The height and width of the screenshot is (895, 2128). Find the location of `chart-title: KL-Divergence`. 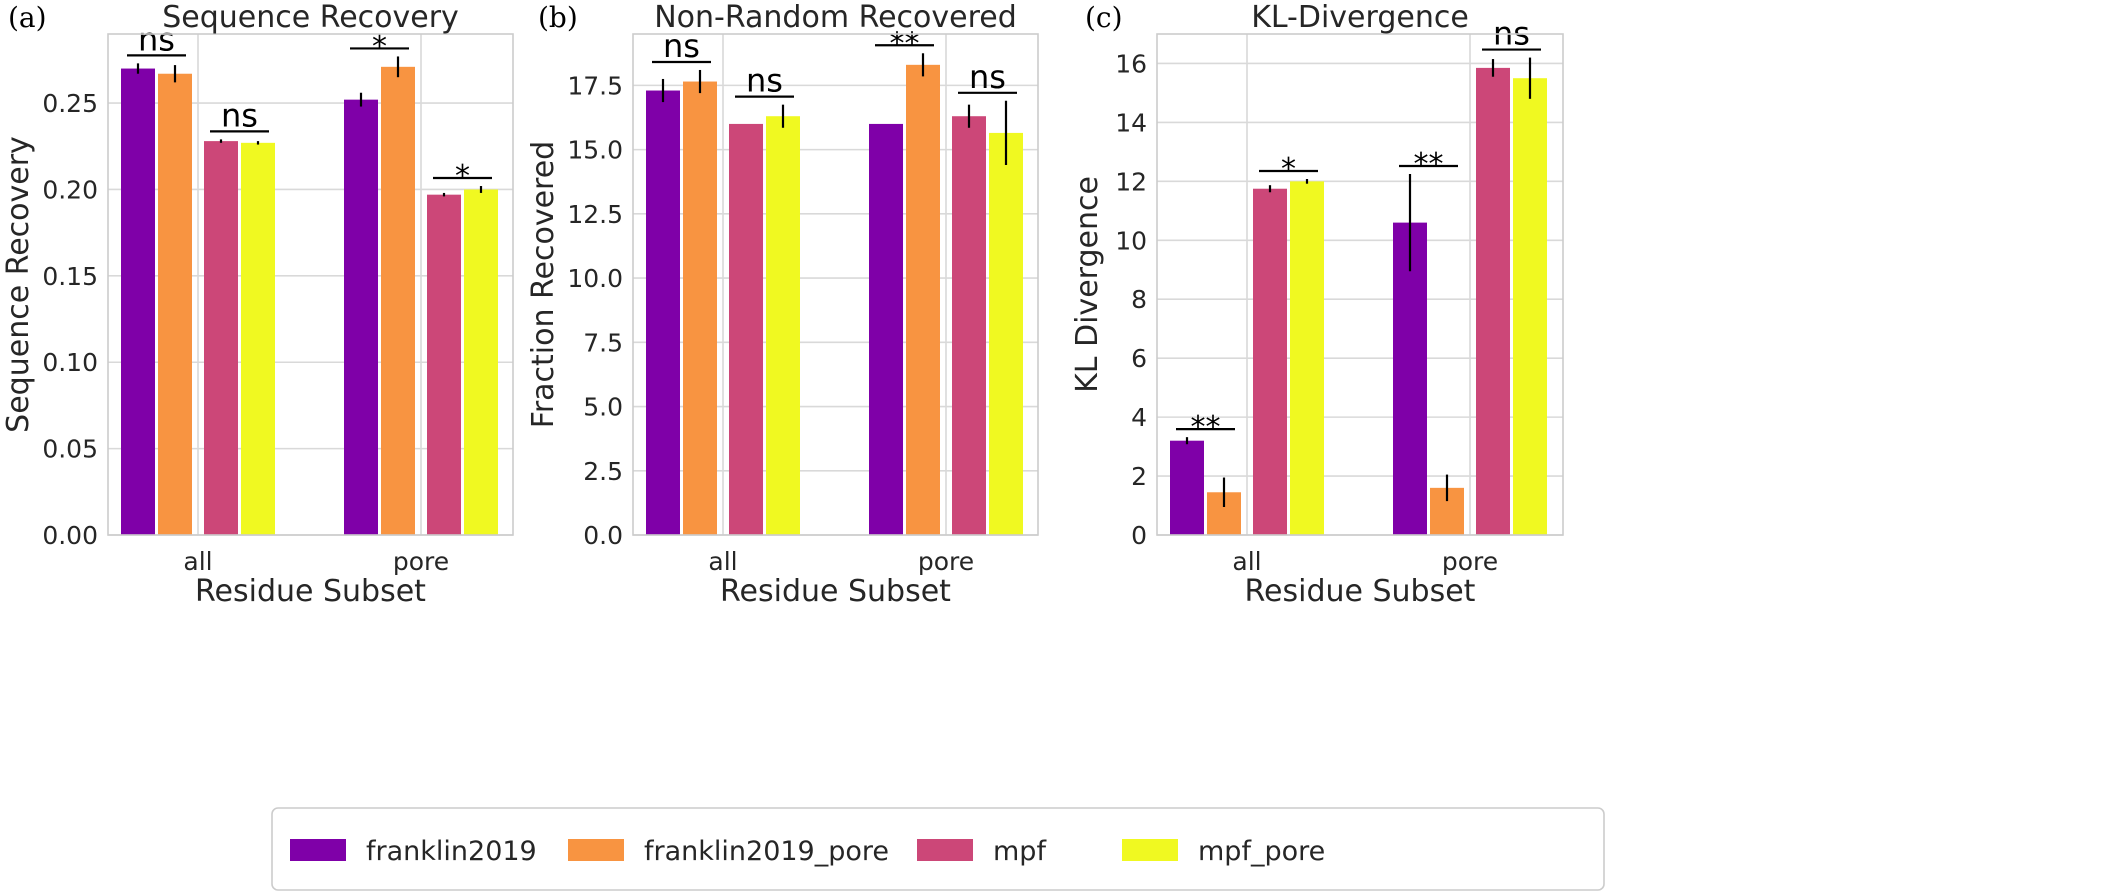

chart-title: KL-Divergence is located at coordinates (1360, 17).